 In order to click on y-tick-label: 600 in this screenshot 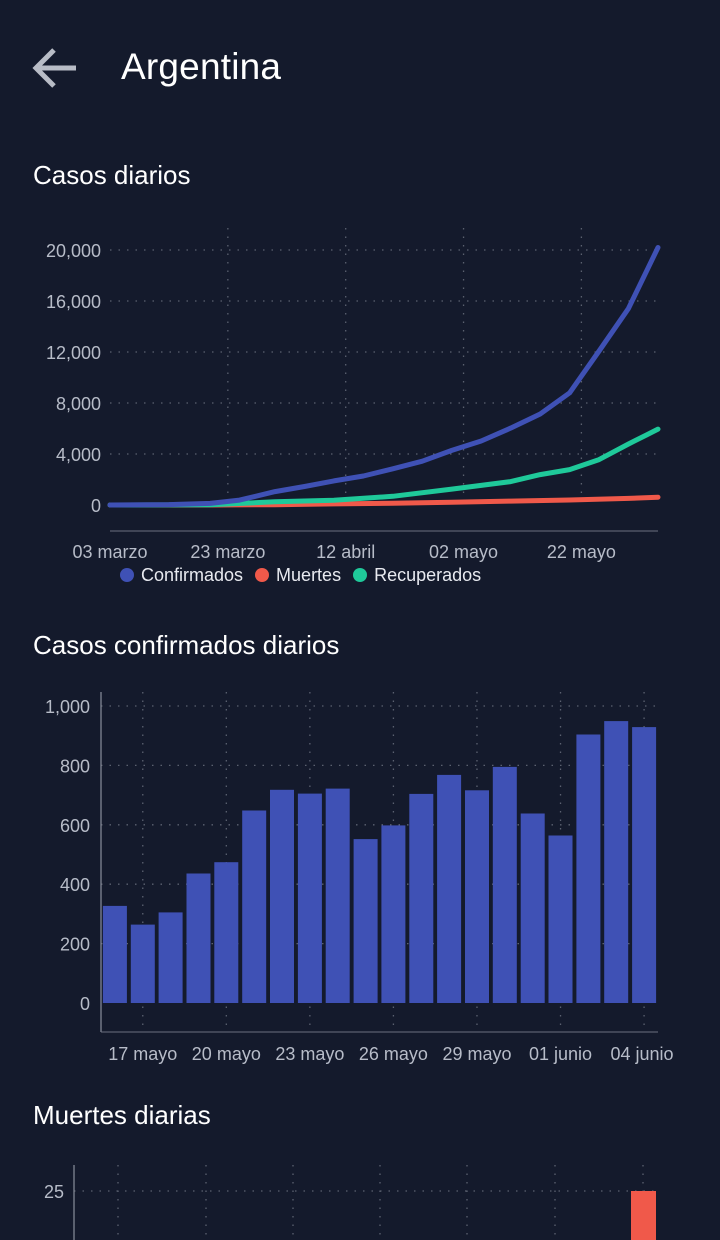, I will do `click(75, 826)`.